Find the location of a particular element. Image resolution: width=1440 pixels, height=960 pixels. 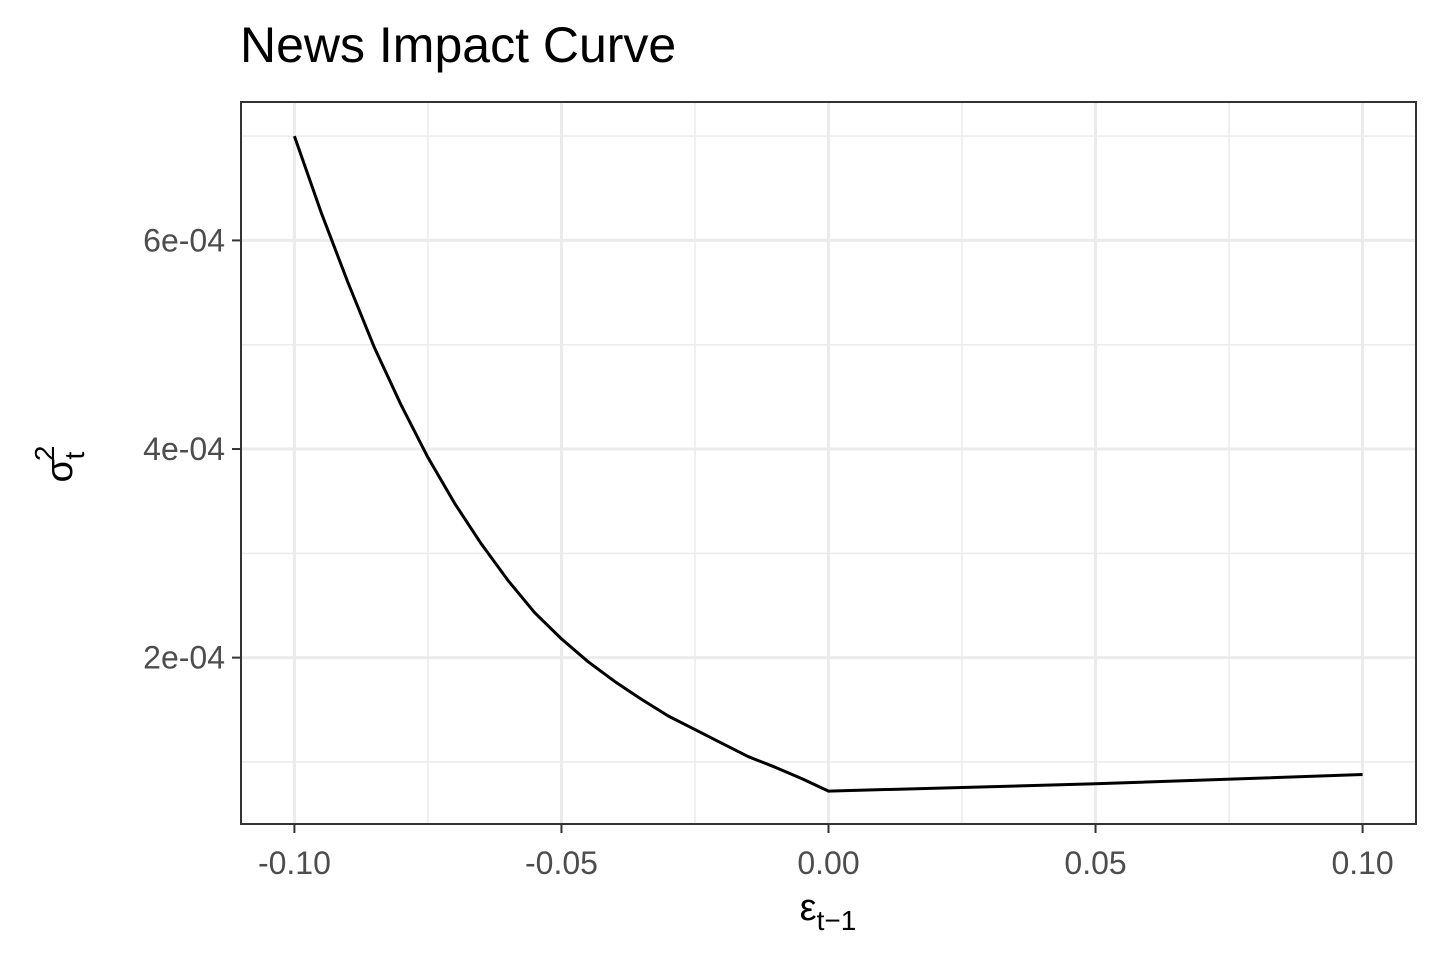

x-tick-label: 0.05 is located at coordinates (1095, 863).